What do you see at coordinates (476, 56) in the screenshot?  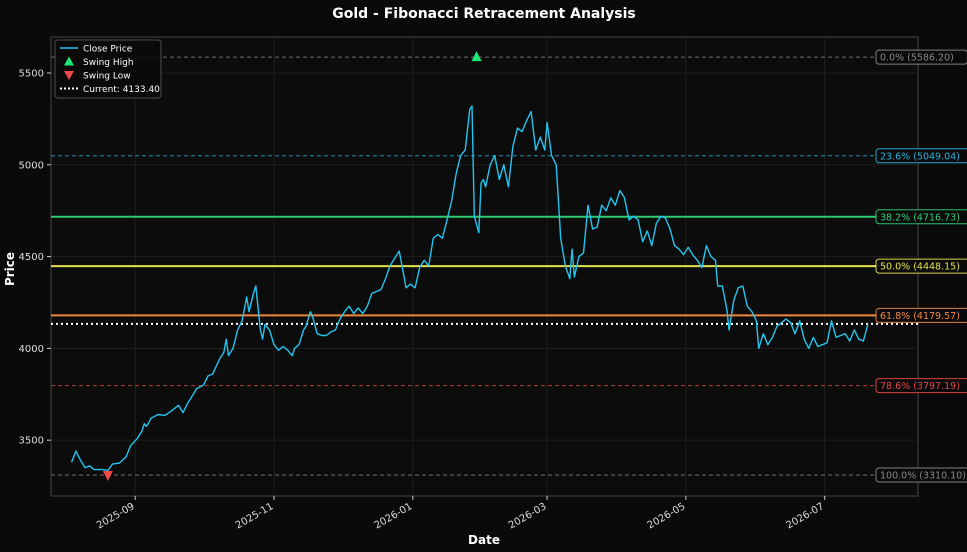 I see `swing-high-marker` at bounding box center [476, 56].